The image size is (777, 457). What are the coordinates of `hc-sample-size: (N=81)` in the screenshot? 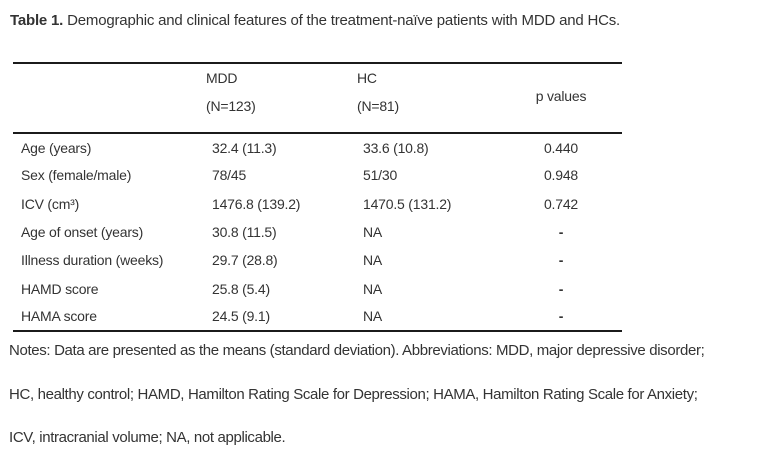 It's located at (378, 106).